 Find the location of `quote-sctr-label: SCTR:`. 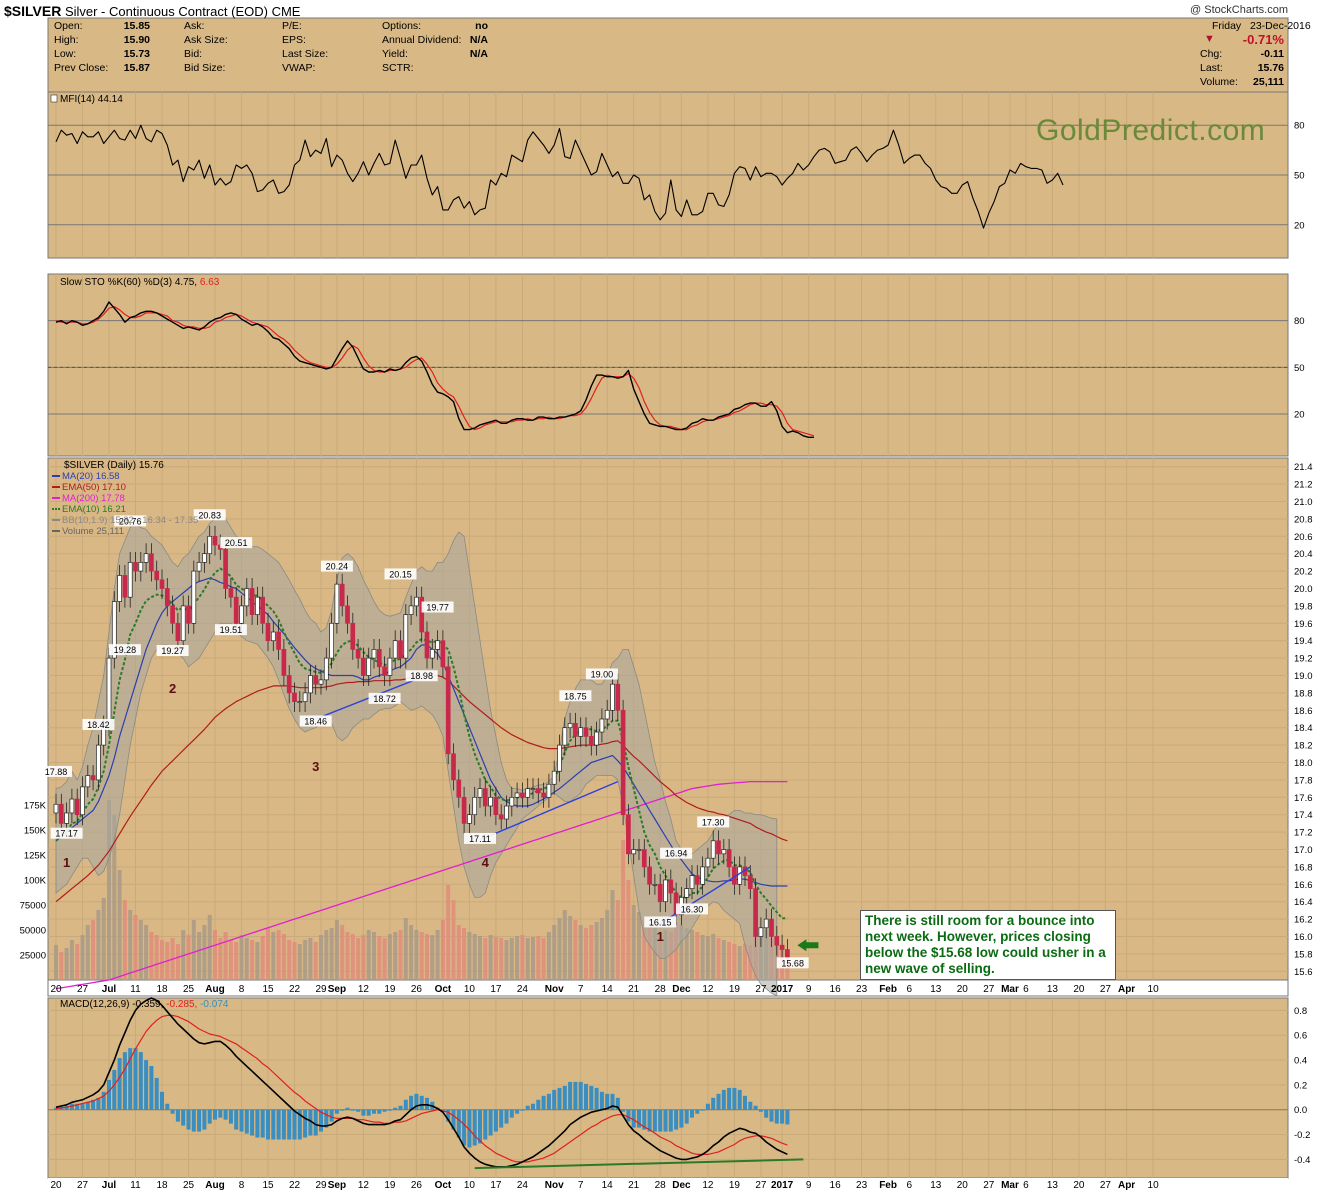

quote-sctr-label: SCTR: is located at coordinates (398, 68).